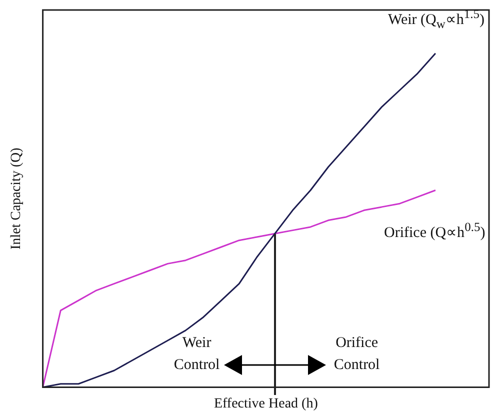 The height and width of the screenshot is (420, 496). Describe the element at coordinates (266, 404) in the screenshot. I see `x-axis-title: Effective Head (h)` at that location.